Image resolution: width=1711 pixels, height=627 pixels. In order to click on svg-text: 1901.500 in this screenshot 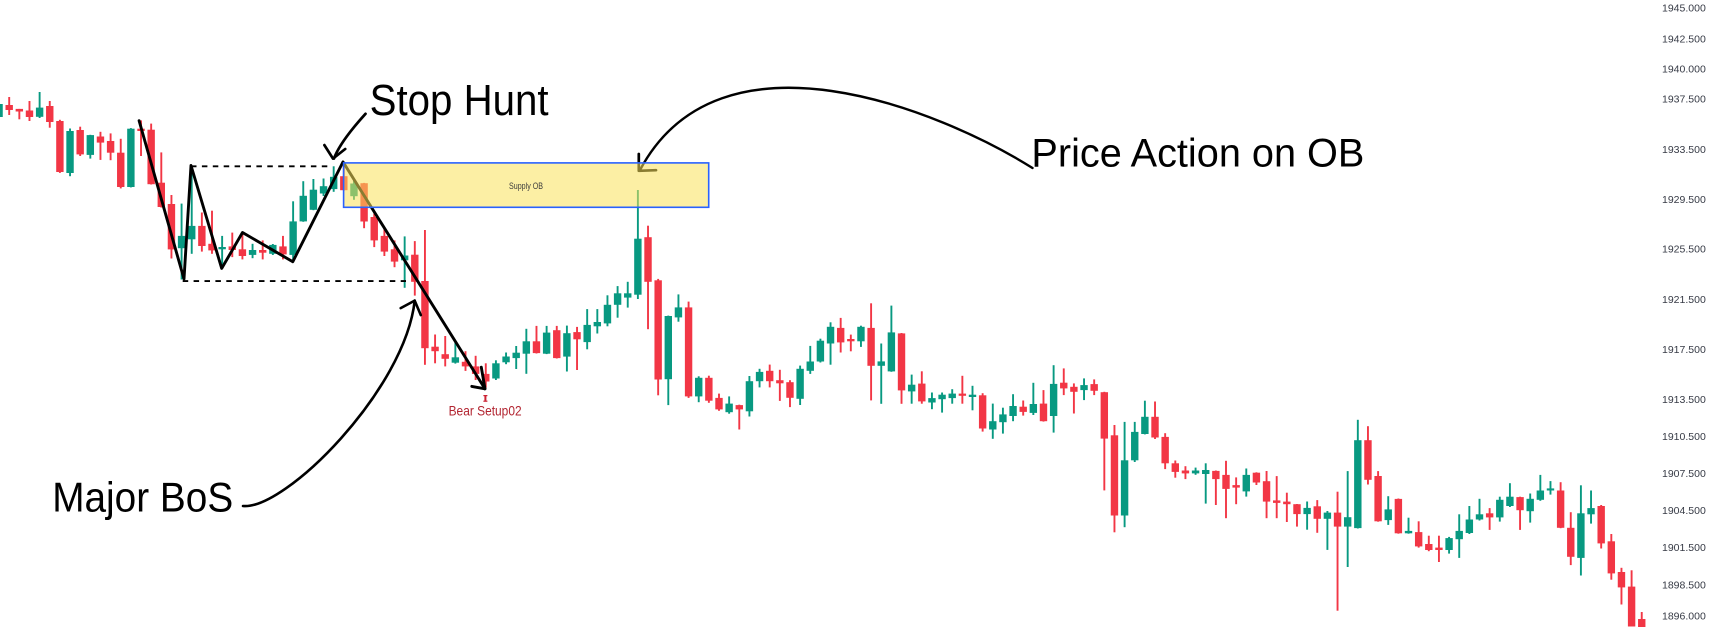, I will do `click(1684, 548)`.